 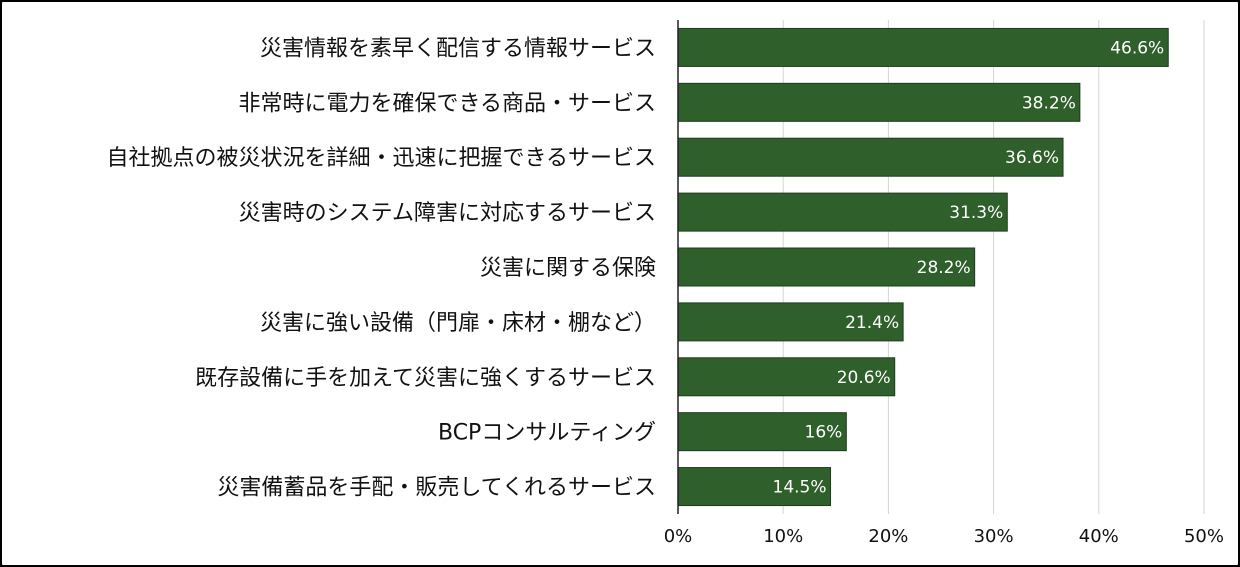 What do you see at coordinates (447, 213) in the screenshot?
I see `category-label: 災害時のシステム障害に対応するサービス` at bounding box center [447, 213].